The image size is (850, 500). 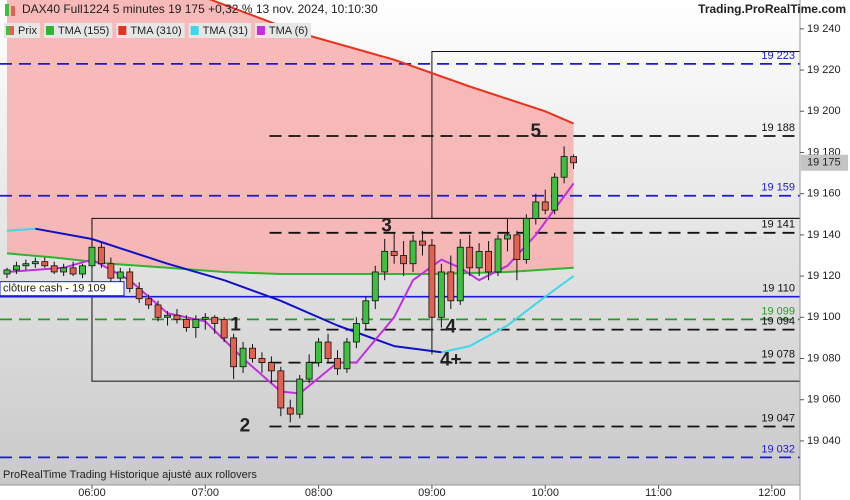 I want to click on legend-item: TMA (310), so click(x=150, y=30).